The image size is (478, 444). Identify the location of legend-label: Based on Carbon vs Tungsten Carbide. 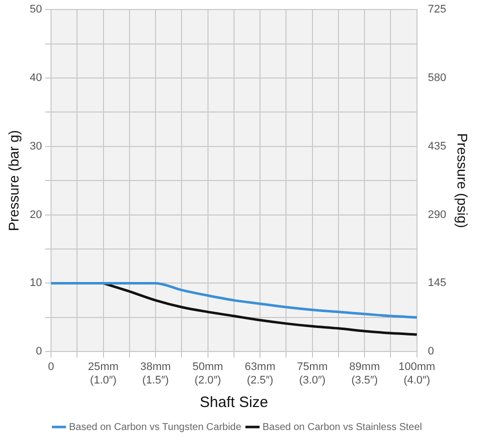
(155, 427).